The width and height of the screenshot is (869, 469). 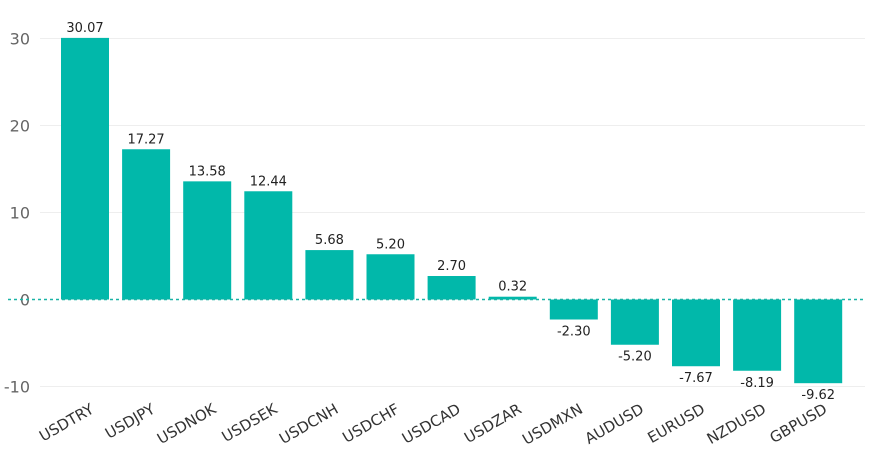 What do you see at coordinates (20, 213) in the screenshot?
I see `y-tick-label: 10` at bounding box center [20, 213].